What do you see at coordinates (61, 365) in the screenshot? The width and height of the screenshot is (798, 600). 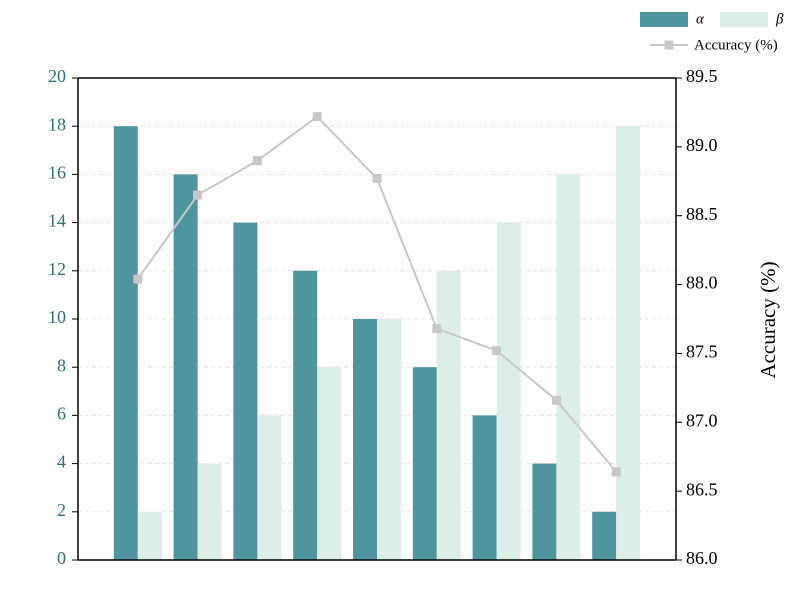 I see `y-tick-label: 8` at bounding box center [61, 365].